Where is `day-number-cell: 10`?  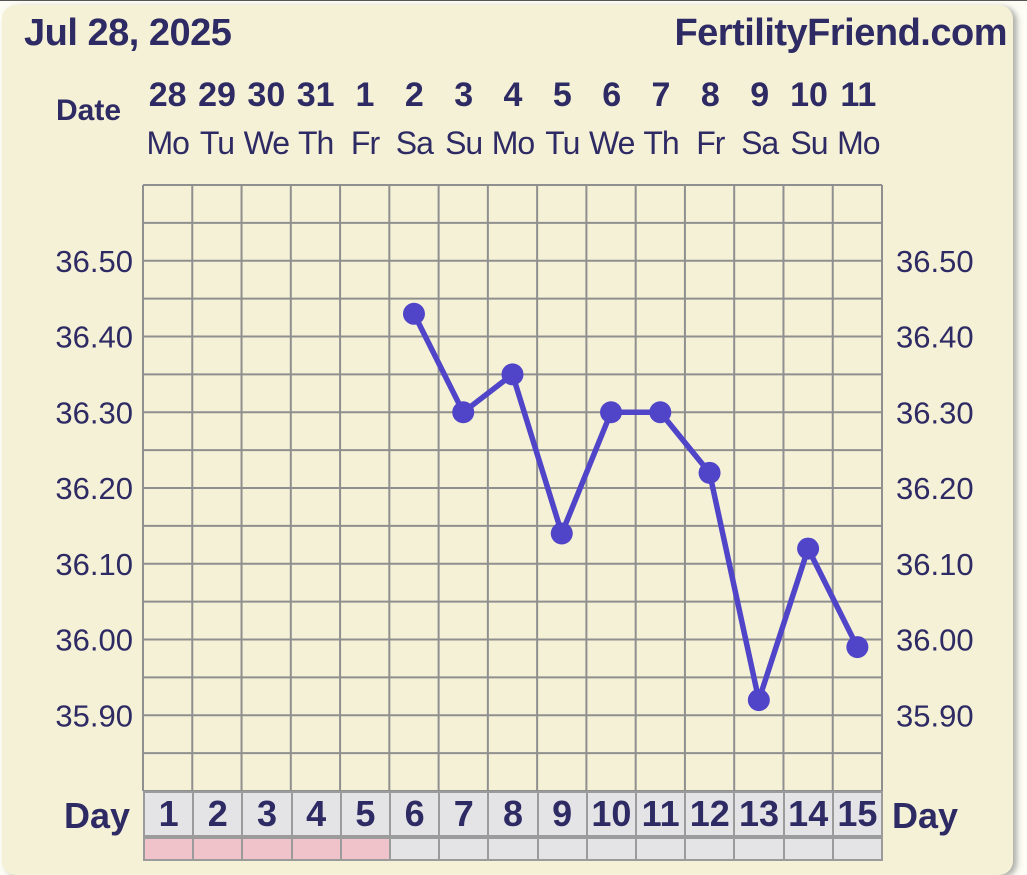 day-number-cell: 10 is located at coordinates (612, 814).